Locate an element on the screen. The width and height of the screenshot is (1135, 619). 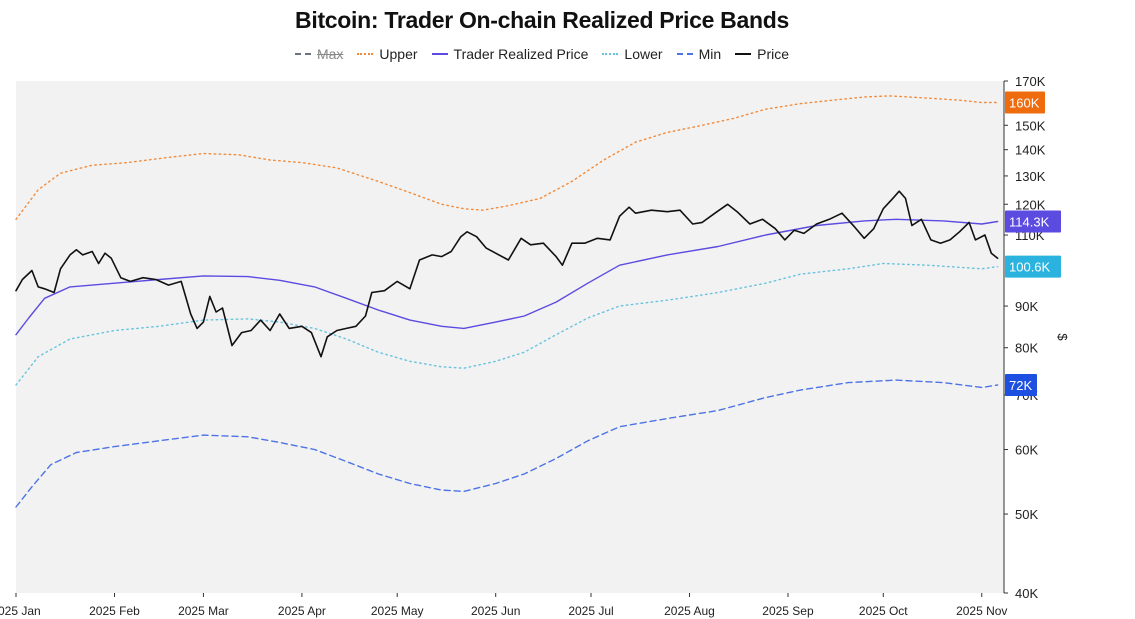
last-value-badge-min is located at coordinates (1021, 385).